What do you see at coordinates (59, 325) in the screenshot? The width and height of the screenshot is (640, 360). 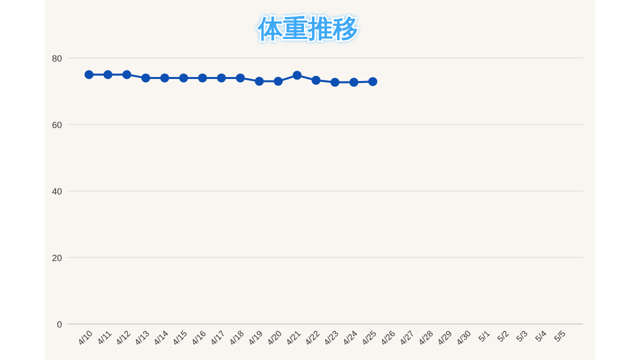 I see `y-tick-label: 0` at bounding box center [59, 325].